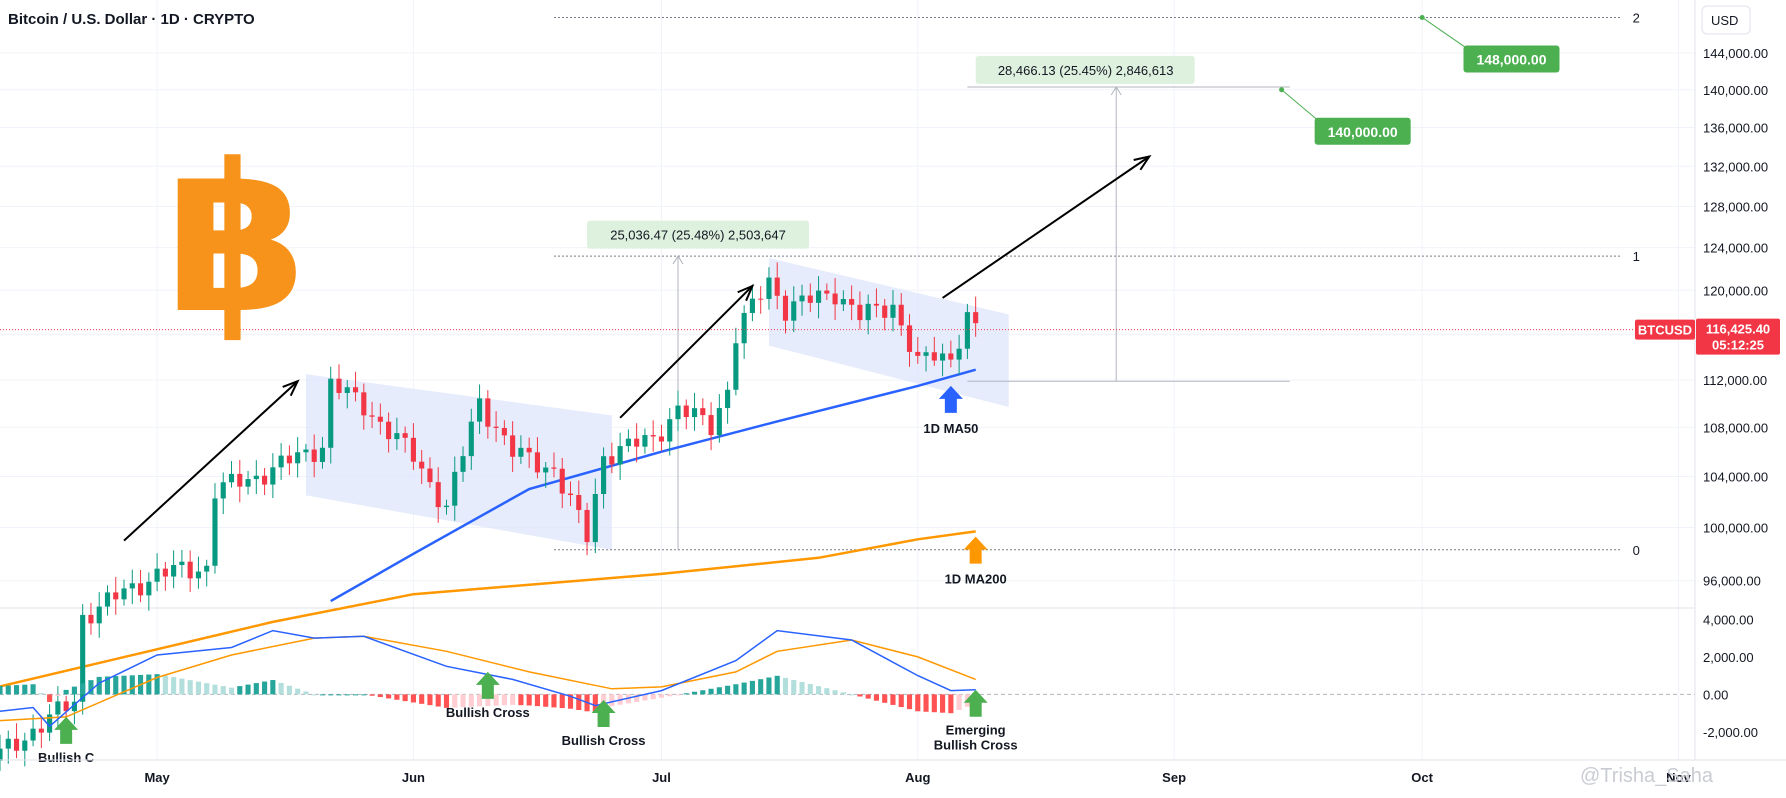 The height and width of the screenshot is (798, 1786). What do you see at coordinates (1735, 427) in the screenshot?
I see `price-tick-label: 108,000.00` at bounding box center [1735, 427].